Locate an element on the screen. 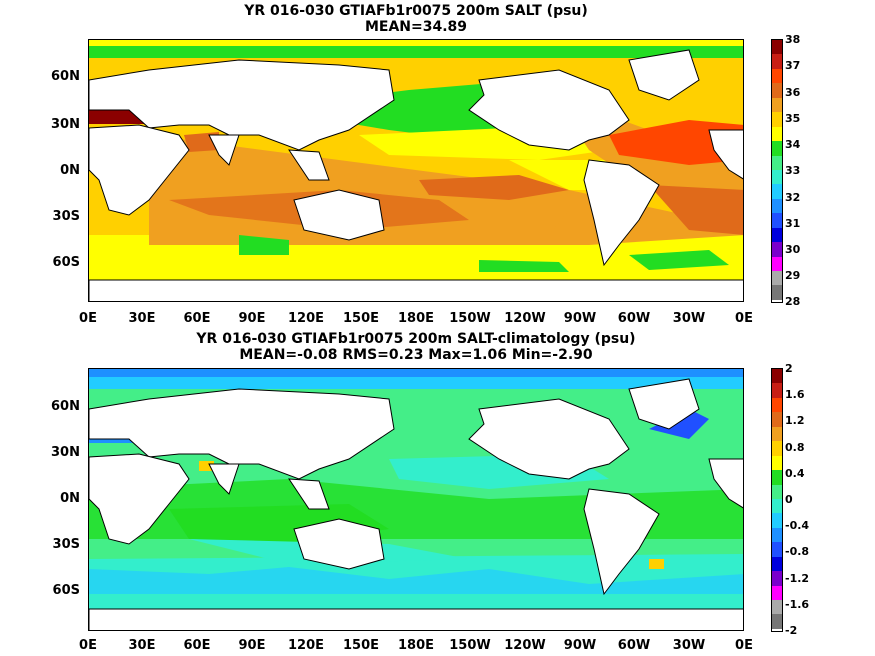  panel1-lon-label: 120W is located at coordinates (525, 318).